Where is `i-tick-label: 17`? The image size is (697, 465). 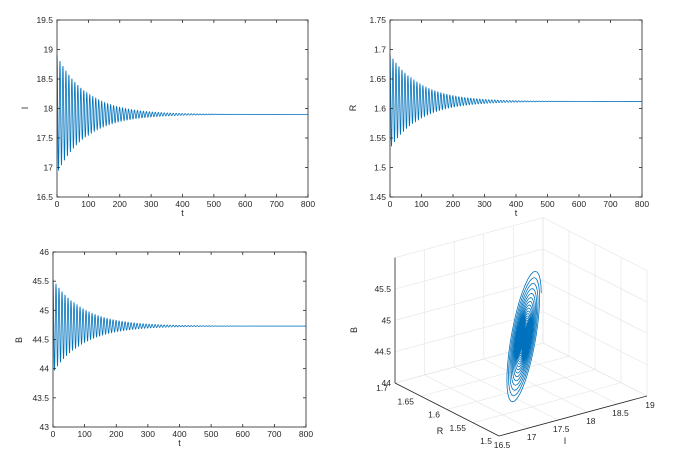 i-tick-label: 17 is located at coordinates (532, 437).